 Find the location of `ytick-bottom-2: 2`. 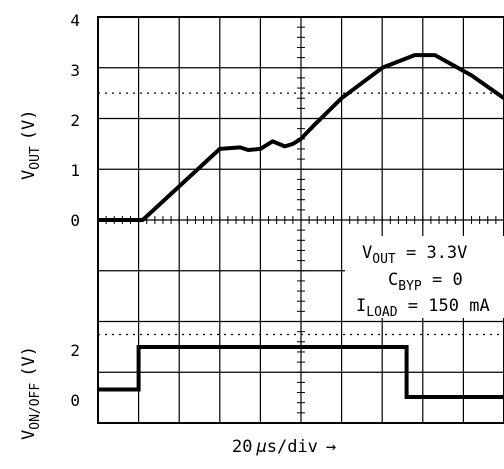

ytick-bottom-2: 2 is located at coordinates (75, 350).